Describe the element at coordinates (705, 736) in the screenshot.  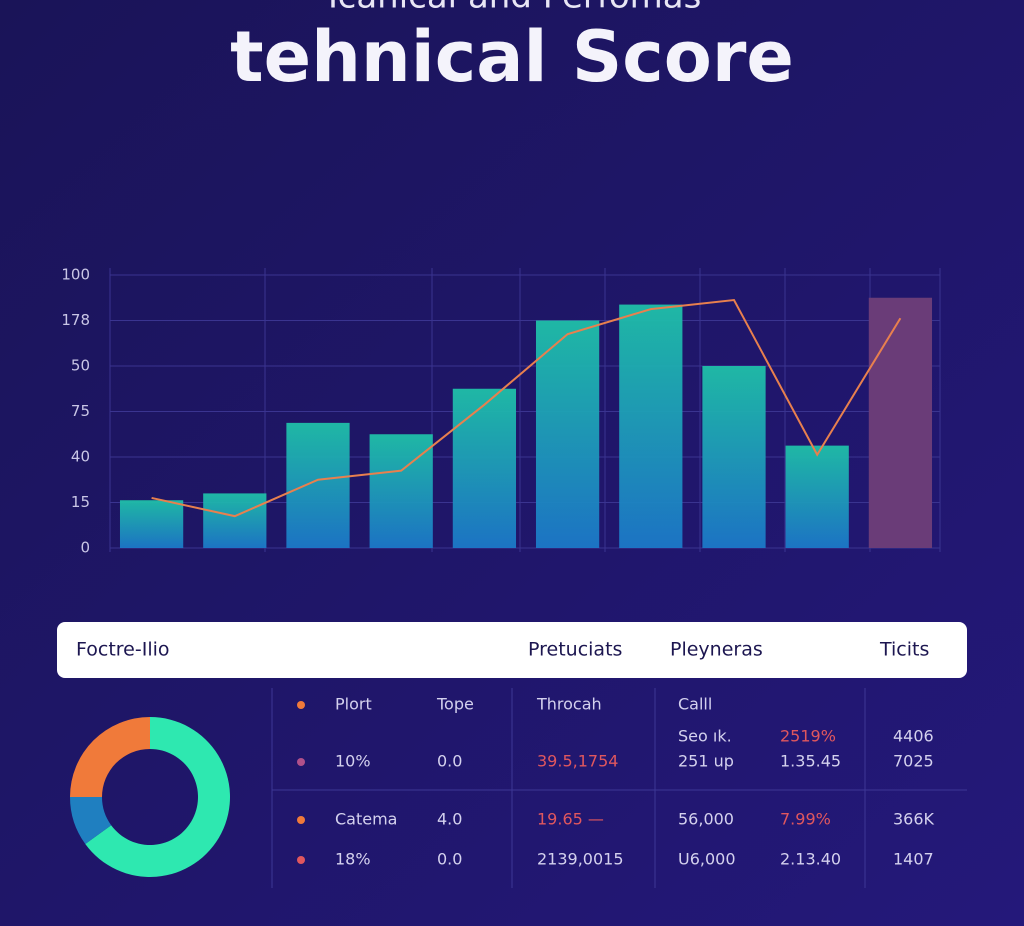
I see `table-cell: Seo ık.` at that location.